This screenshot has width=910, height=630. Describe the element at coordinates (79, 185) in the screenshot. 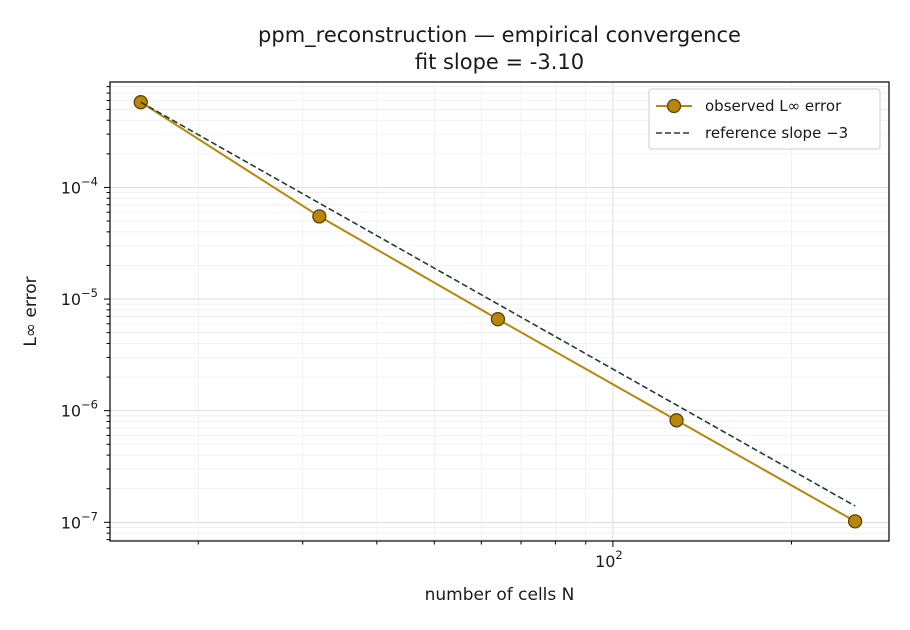

I see `y-tick-label: 10⁻⁴` at that location.